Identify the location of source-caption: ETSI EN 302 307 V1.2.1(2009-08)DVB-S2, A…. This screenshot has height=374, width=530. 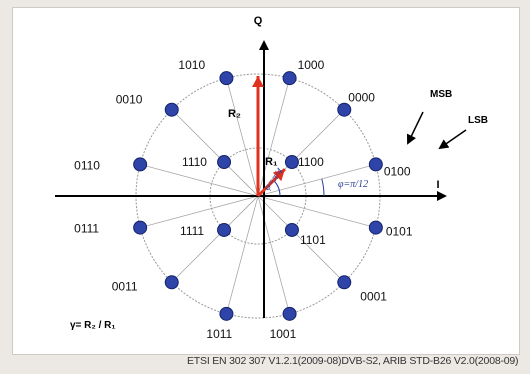
(353, 361).